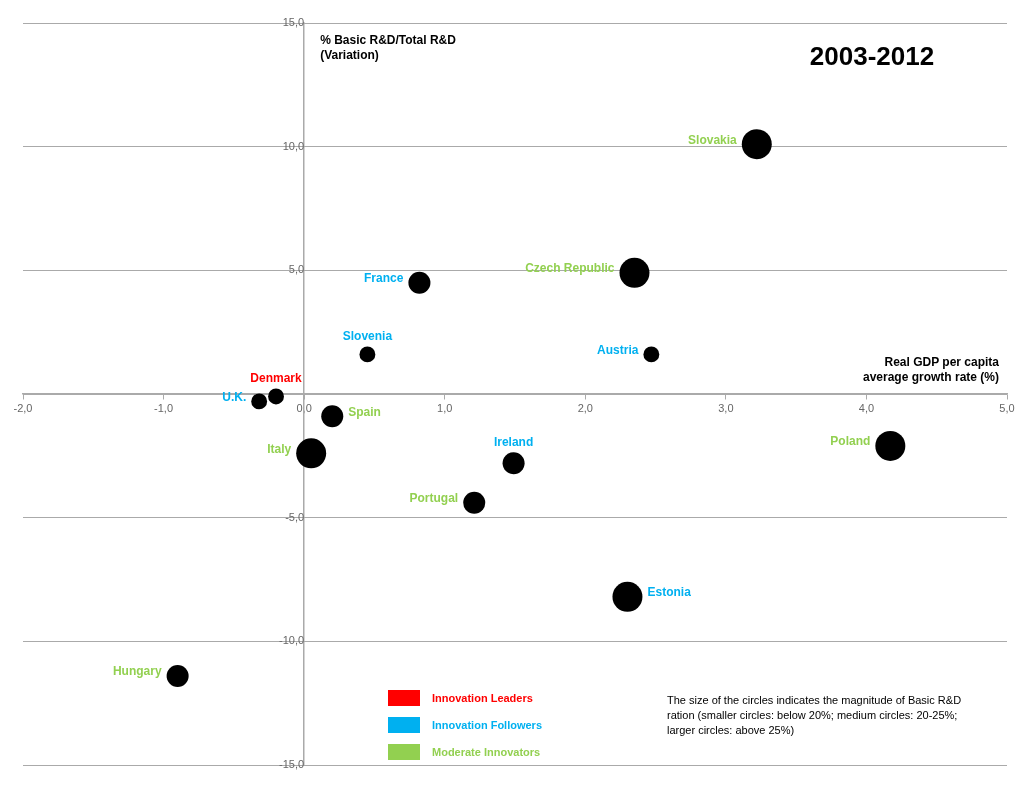  What do you see at coordinates (296, 269) in the screenshot?
I see `y-tick-label: 5,0` at bounding box center [296, 269].